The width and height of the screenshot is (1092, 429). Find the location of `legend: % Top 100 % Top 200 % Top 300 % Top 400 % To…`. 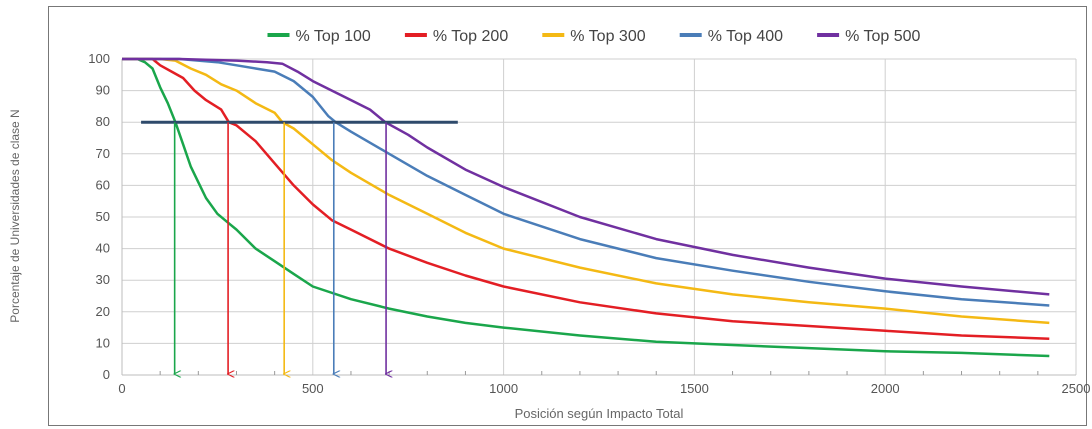

legend: % Top 100 % Top 200 % Top 300 % Top 400 % To… is located at coordinates (594, 36).